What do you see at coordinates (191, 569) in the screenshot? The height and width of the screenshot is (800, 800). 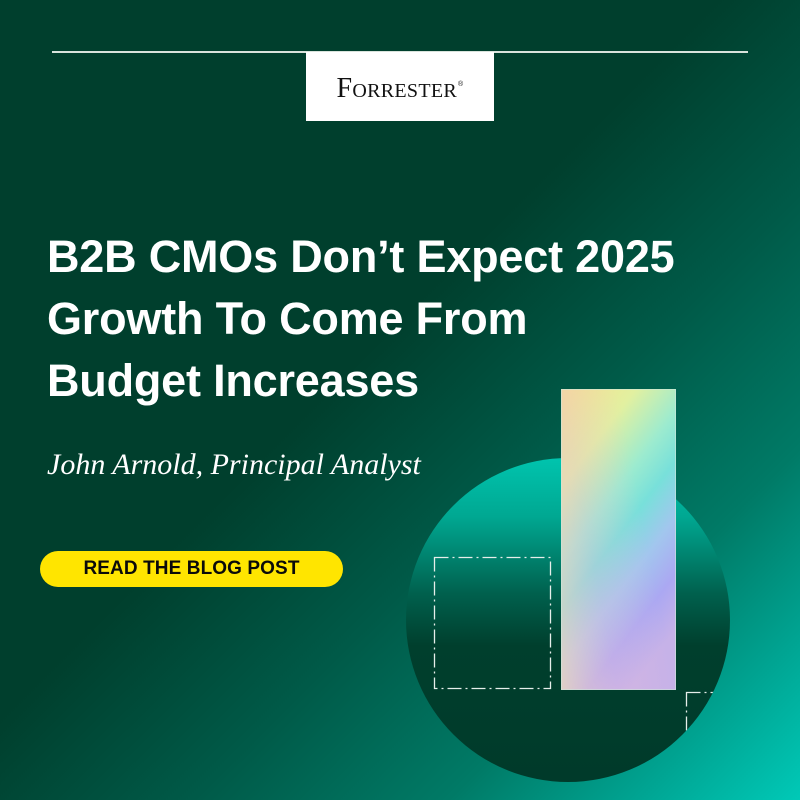 I see `read-blog-post-button: READ THE BLOG POST` at bounding box center [191, 569].